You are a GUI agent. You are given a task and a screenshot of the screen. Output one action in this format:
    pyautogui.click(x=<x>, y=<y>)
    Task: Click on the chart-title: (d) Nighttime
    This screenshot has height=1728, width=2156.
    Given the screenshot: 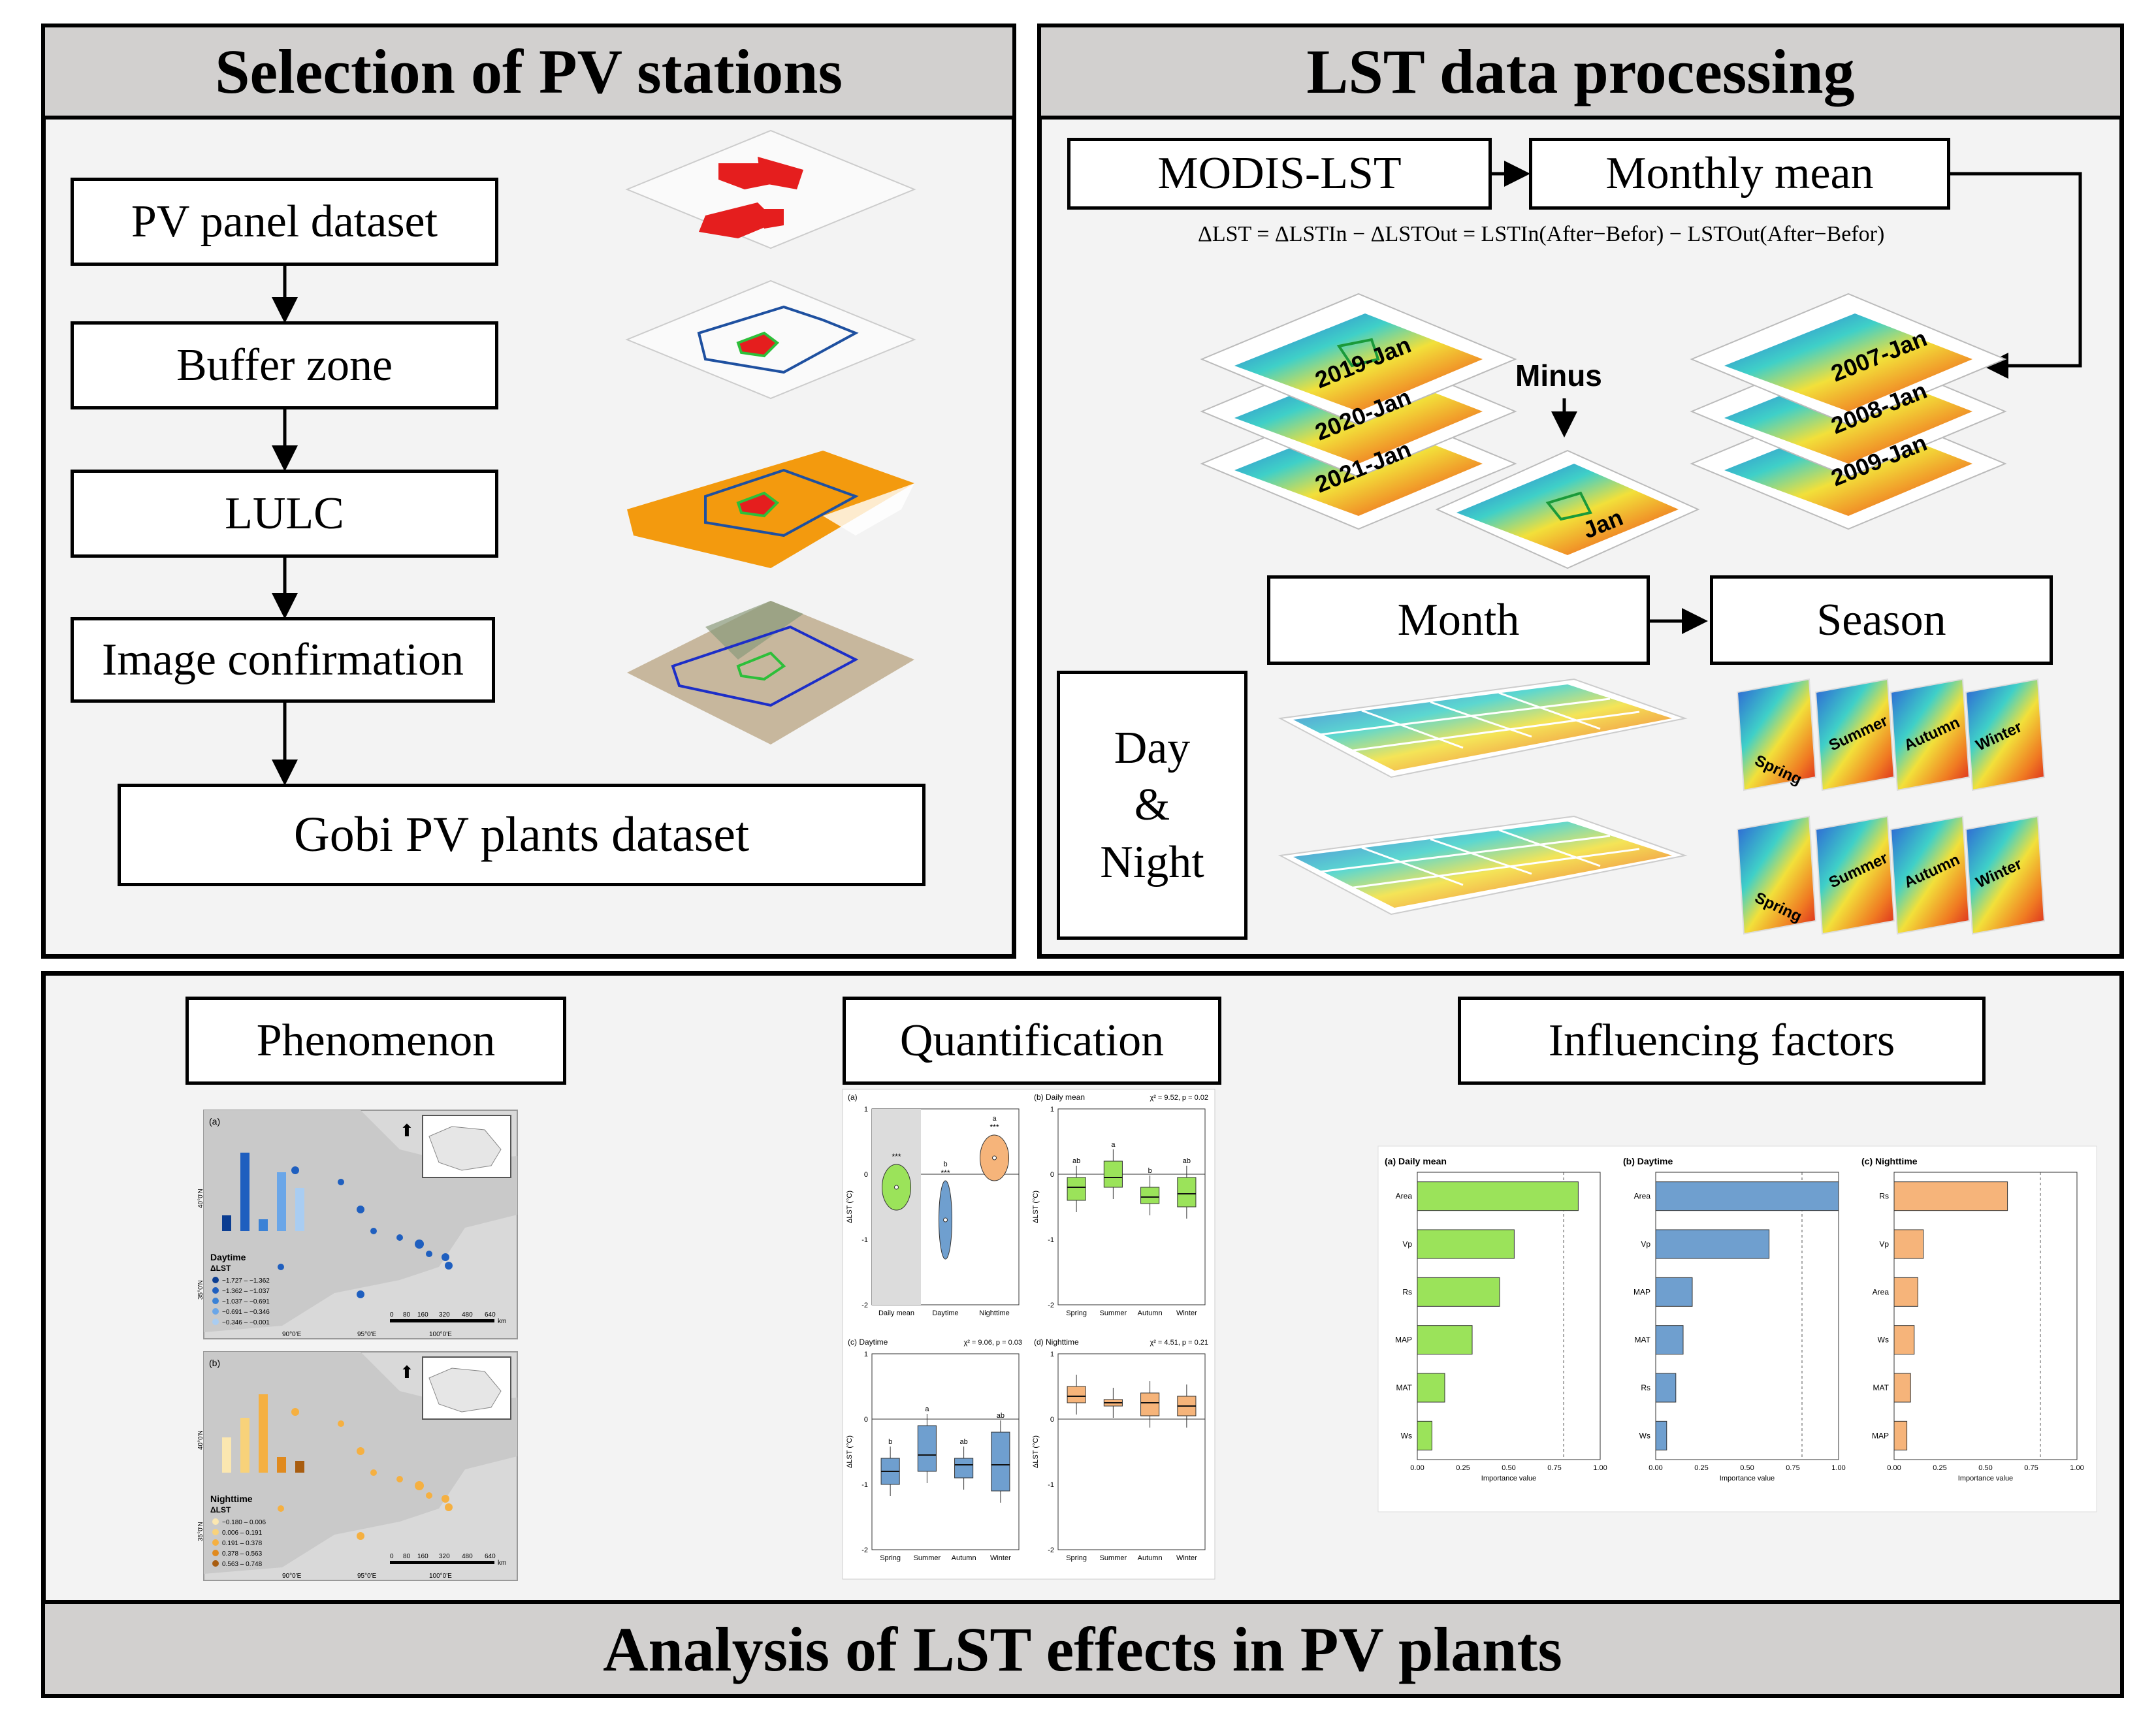 What is the action you would take?
    pyautogui.click(x=1056, y=1342)
    